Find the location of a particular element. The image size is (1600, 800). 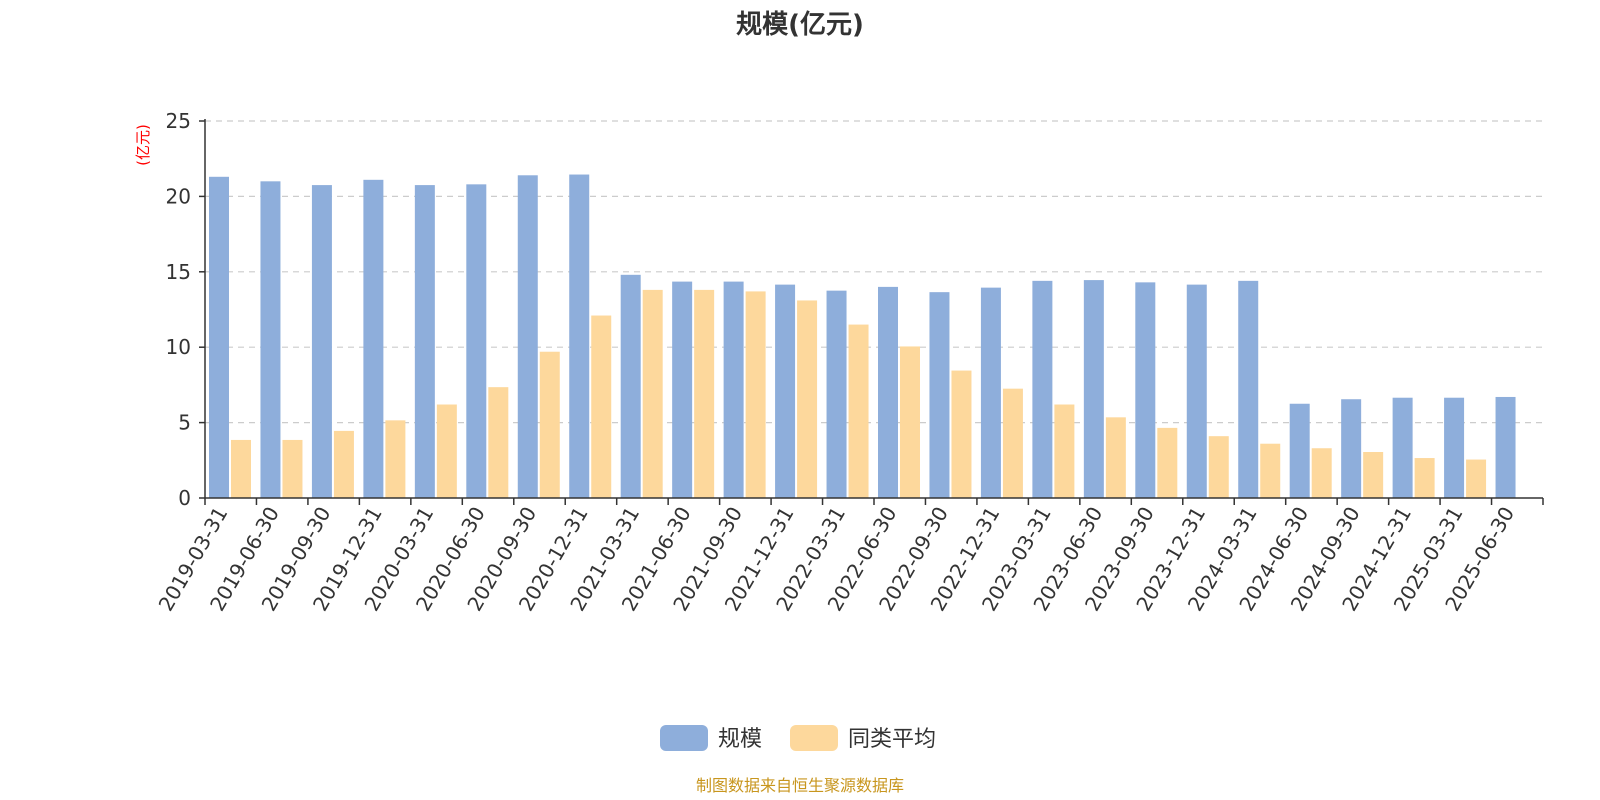

legend: 规模 同类平均 is located at coordinates (798, 738).